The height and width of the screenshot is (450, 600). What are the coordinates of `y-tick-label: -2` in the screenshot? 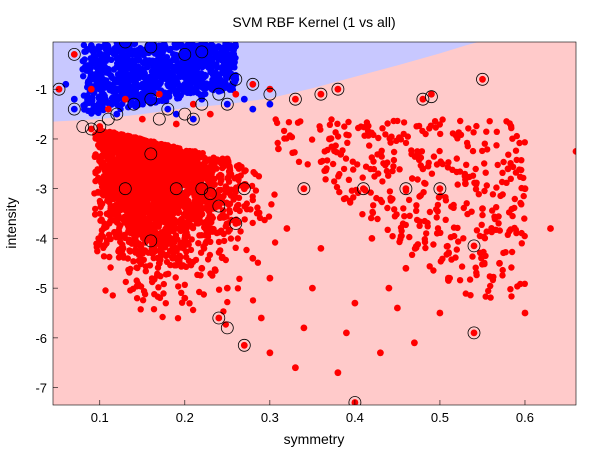 It's located at (41, 139).